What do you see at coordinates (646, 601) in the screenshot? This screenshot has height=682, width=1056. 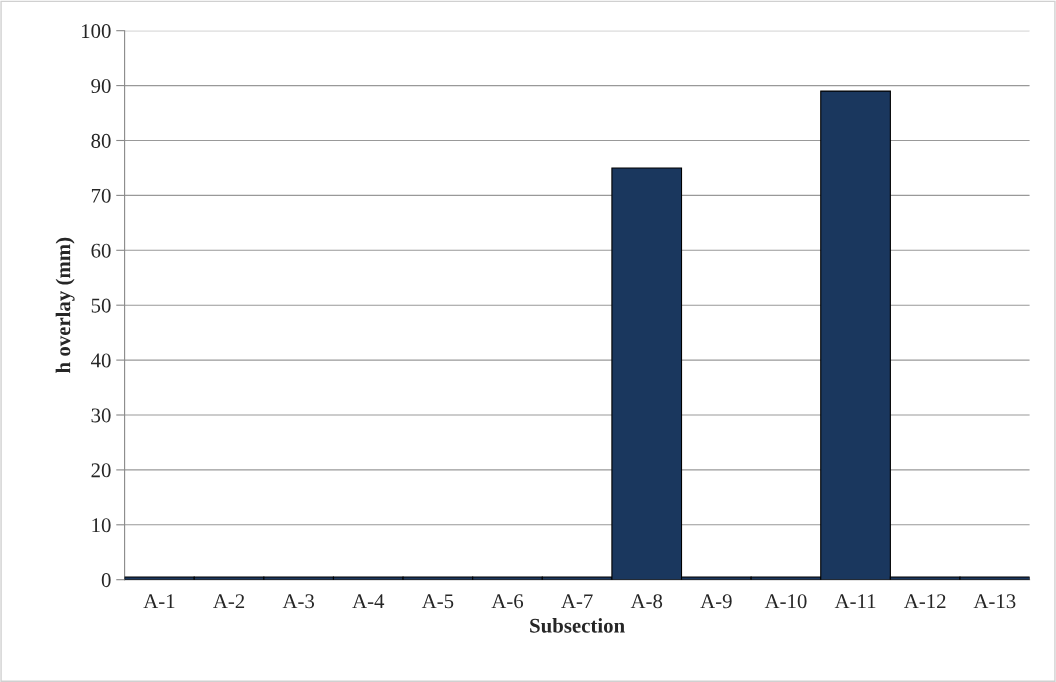 I see `x-tick-label: A-8` at bounding box center [646, 601].